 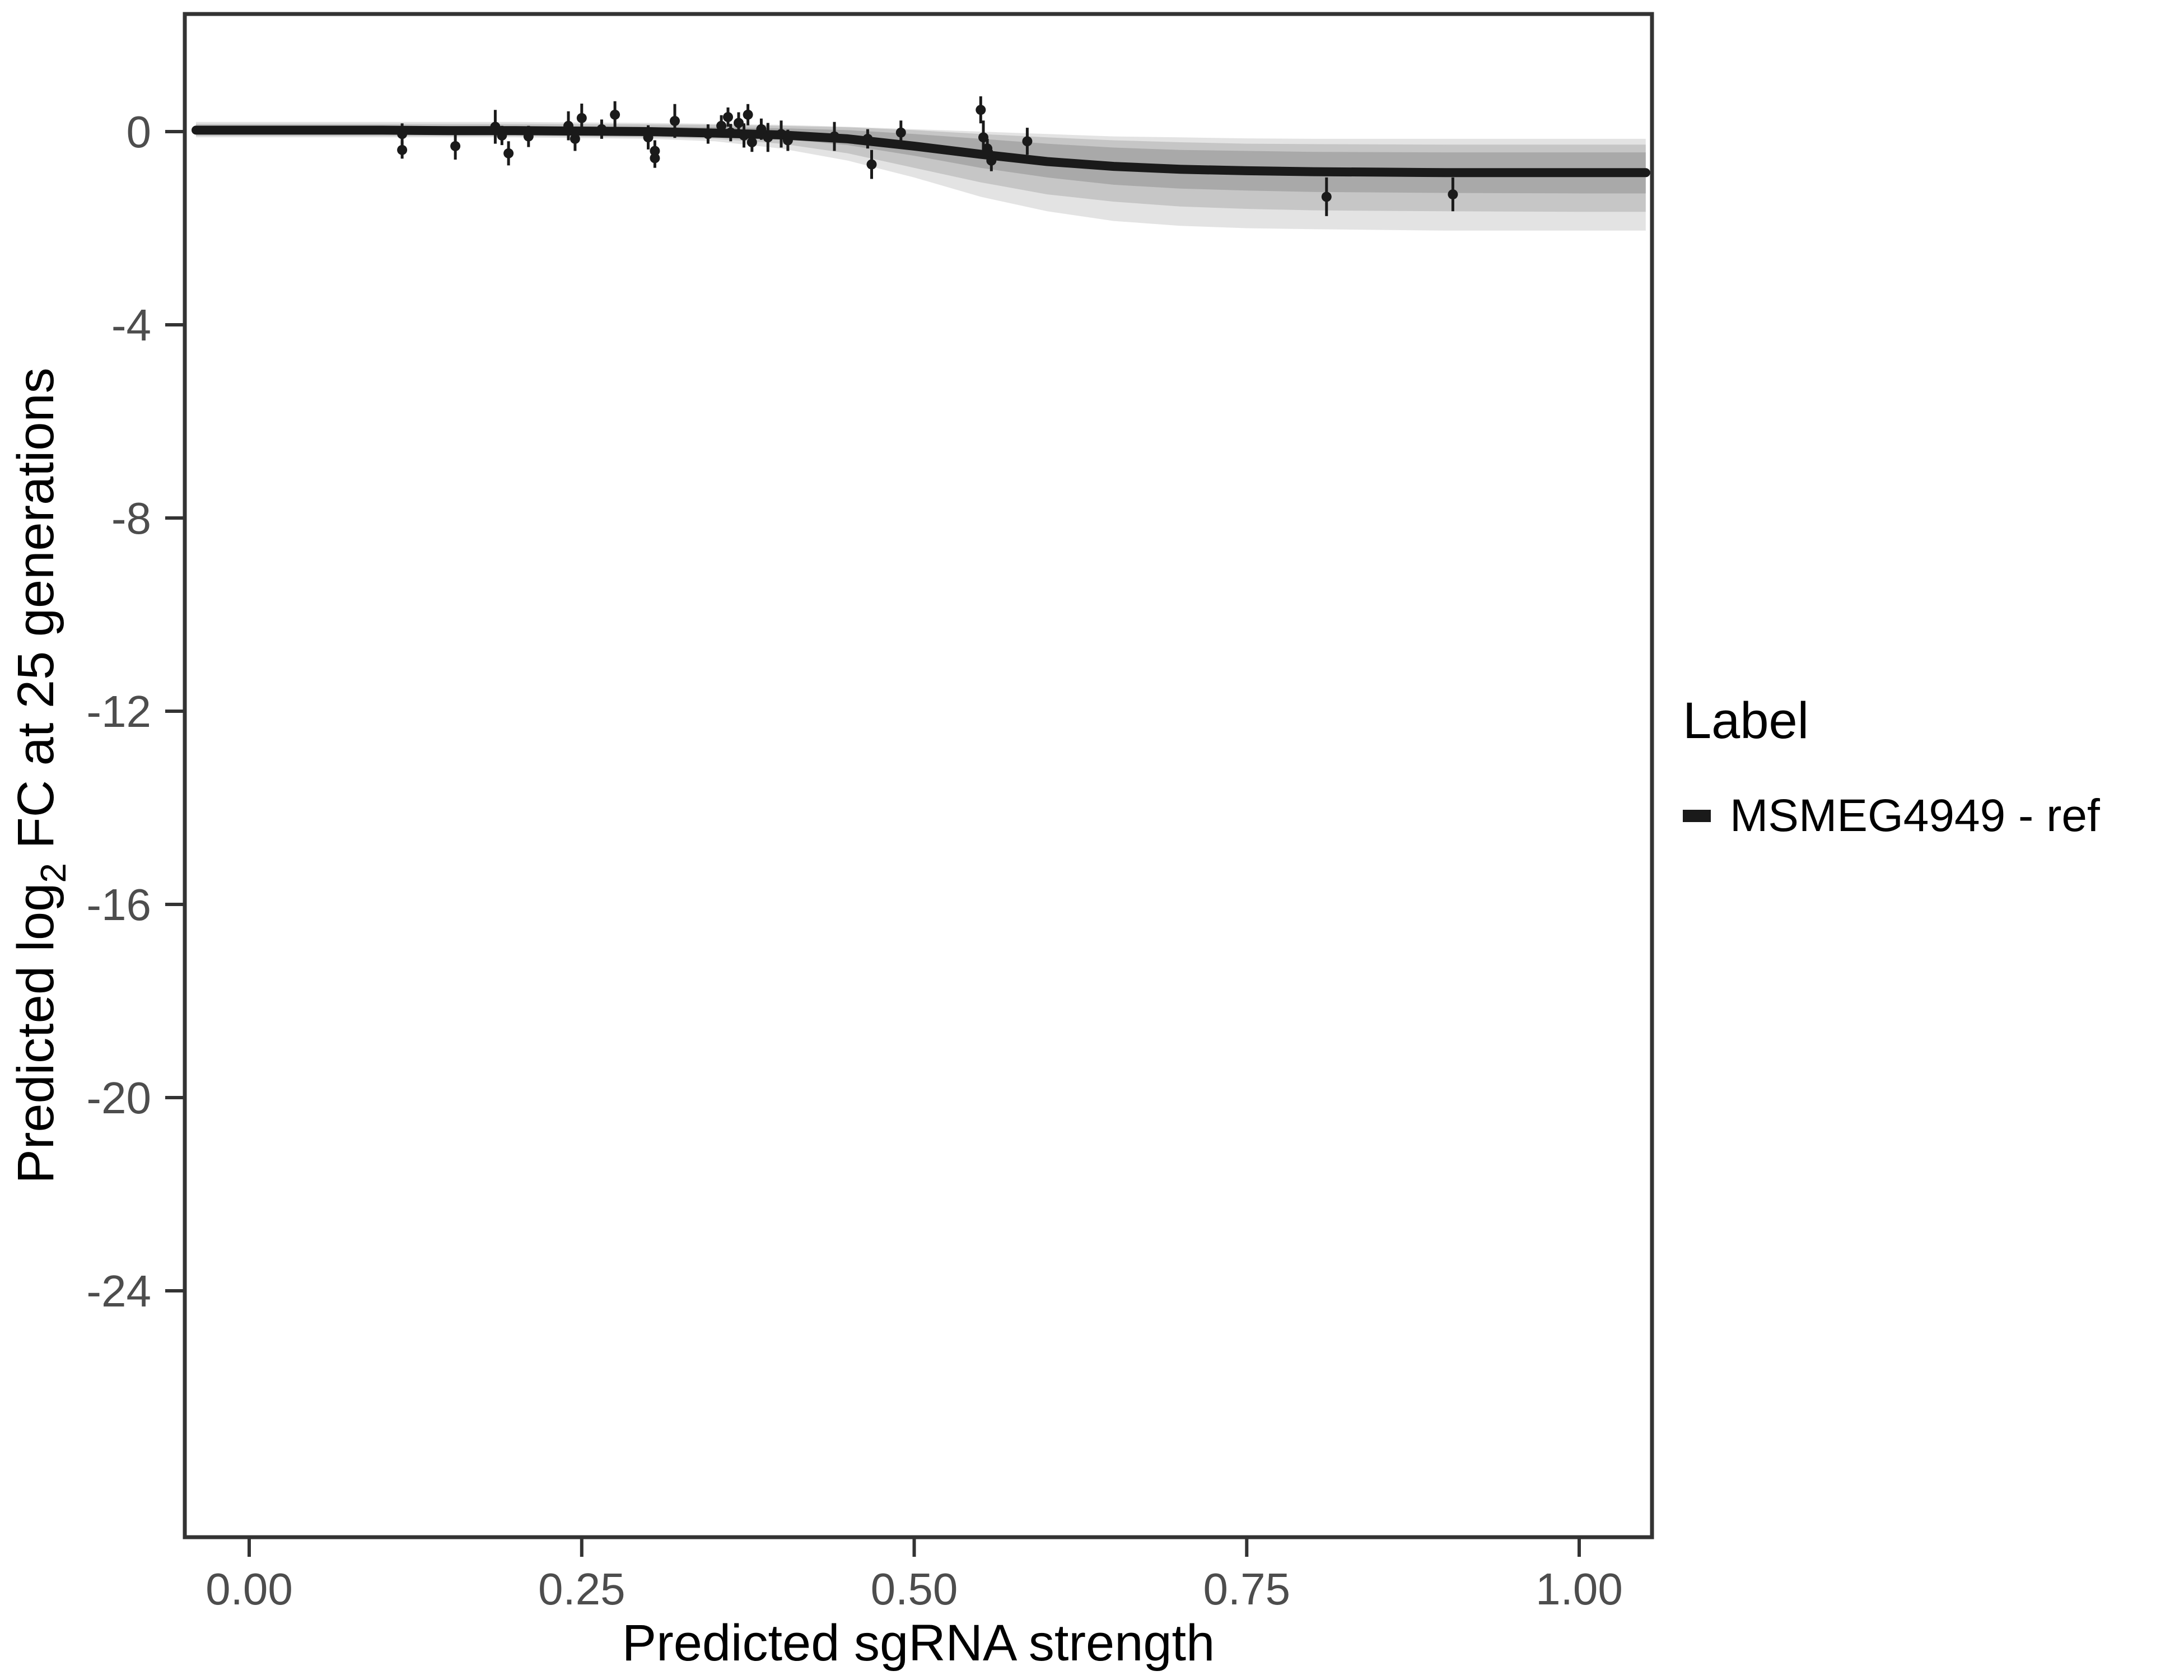 What do you see at coordinates (1892, 767) in the screenshot?
I see `legend: Label MSMEG4949 - ref` at bounding box center [1892, 767].